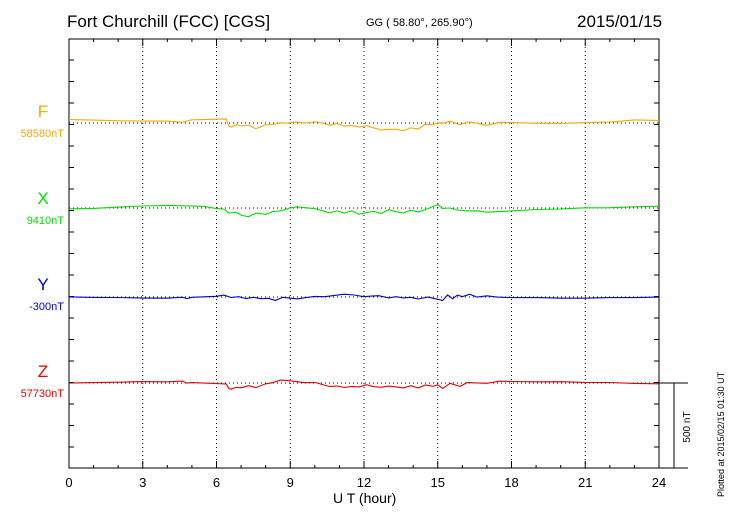 The image size is (730, 520). Describe the element at coordinates (46, 221) in the screenshot. I see `series-baseline-label-X: 9410nT` at that location.